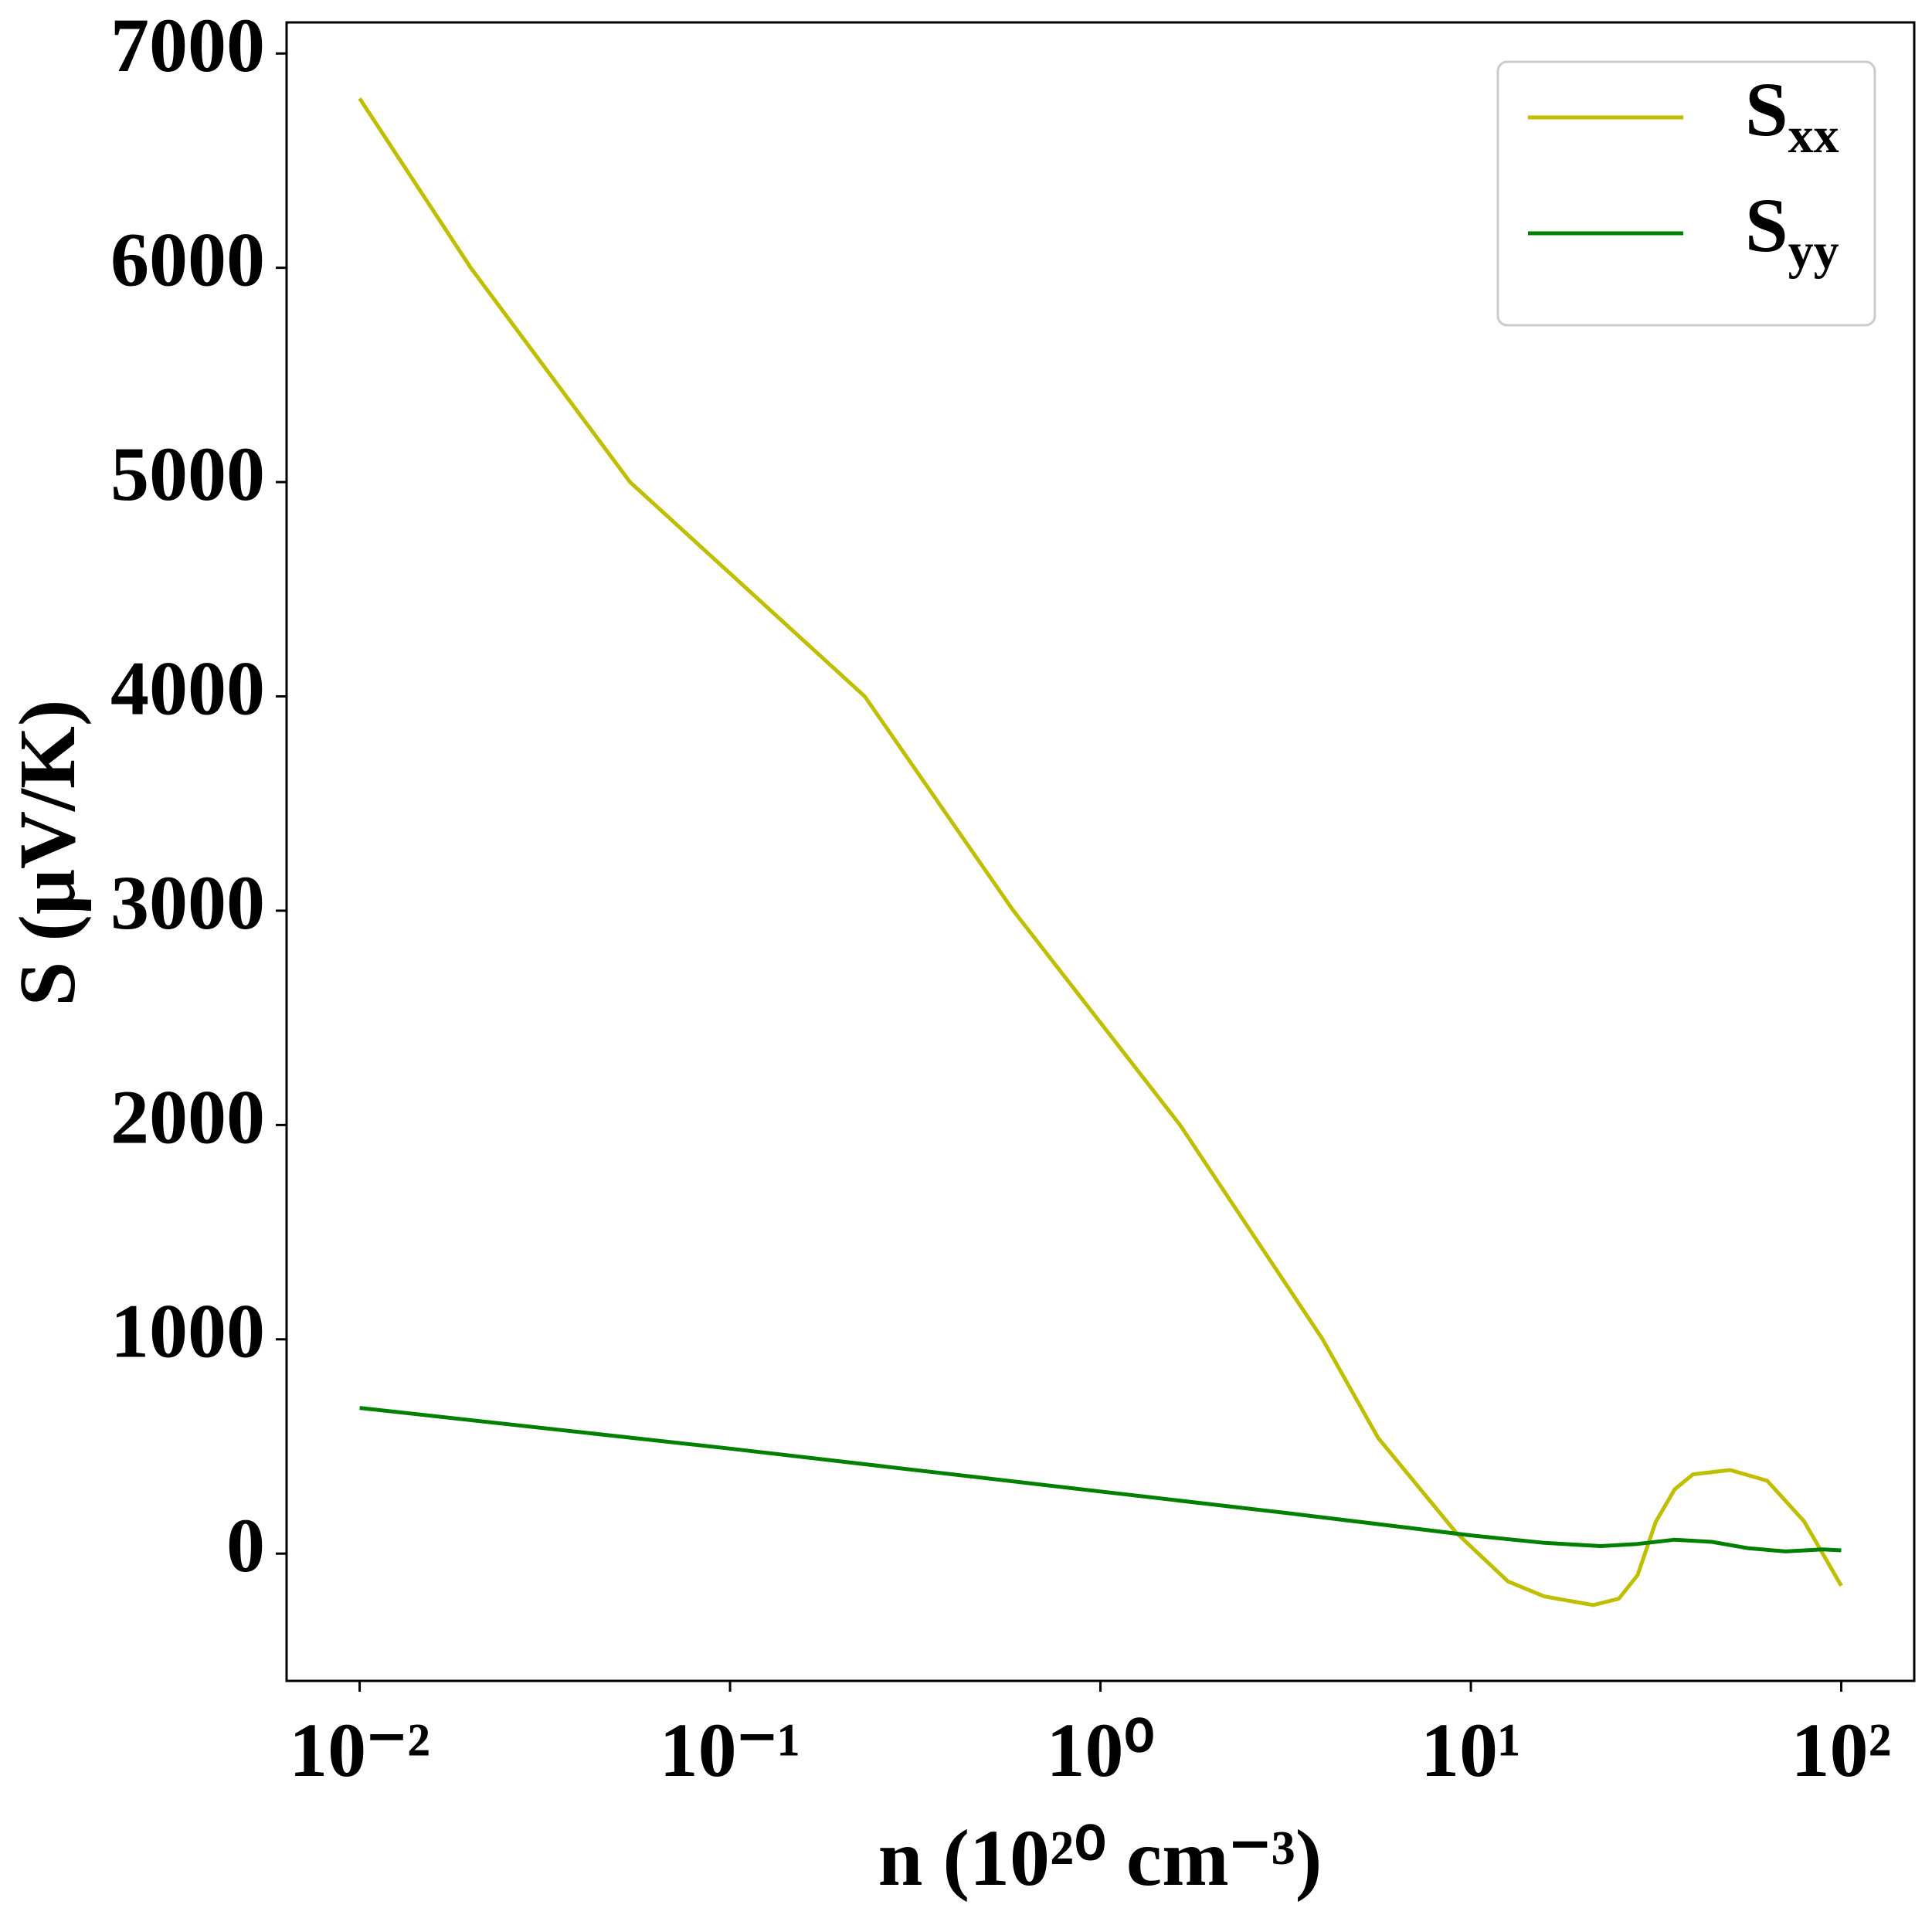 This screenshot has height=1925, width=1932. What do you see at coordinates (1101, 1479) in the screenshot?
I see `series-line` at bounding box center [1101, 1479].